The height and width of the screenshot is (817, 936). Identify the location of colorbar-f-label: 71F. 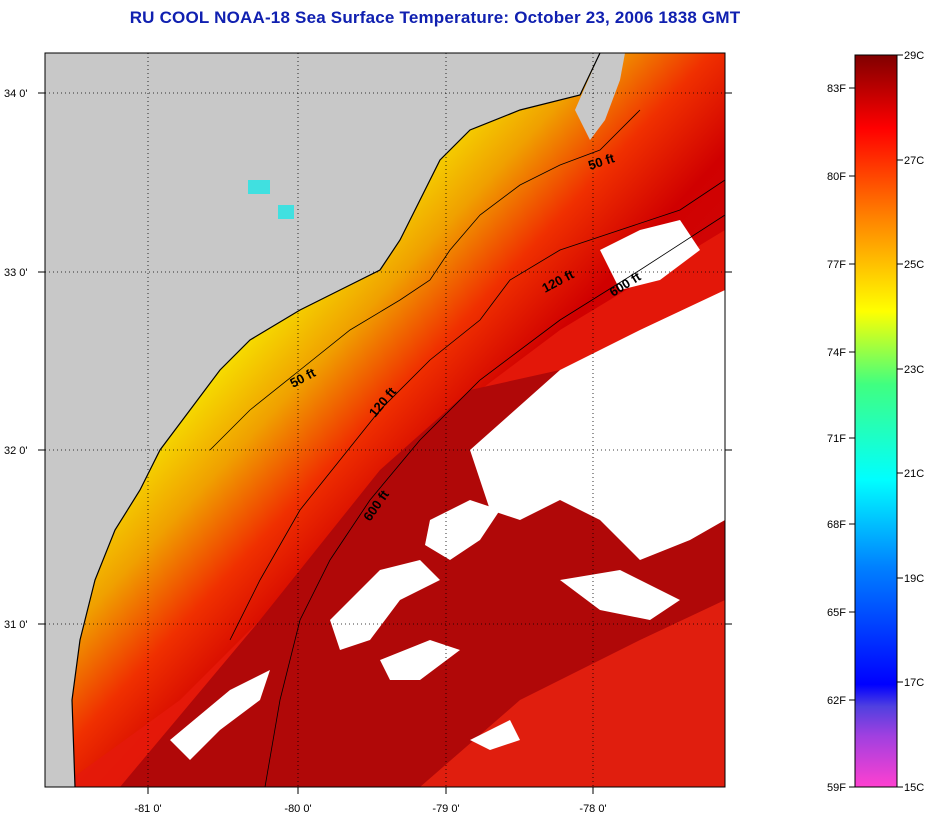
(836, 439).